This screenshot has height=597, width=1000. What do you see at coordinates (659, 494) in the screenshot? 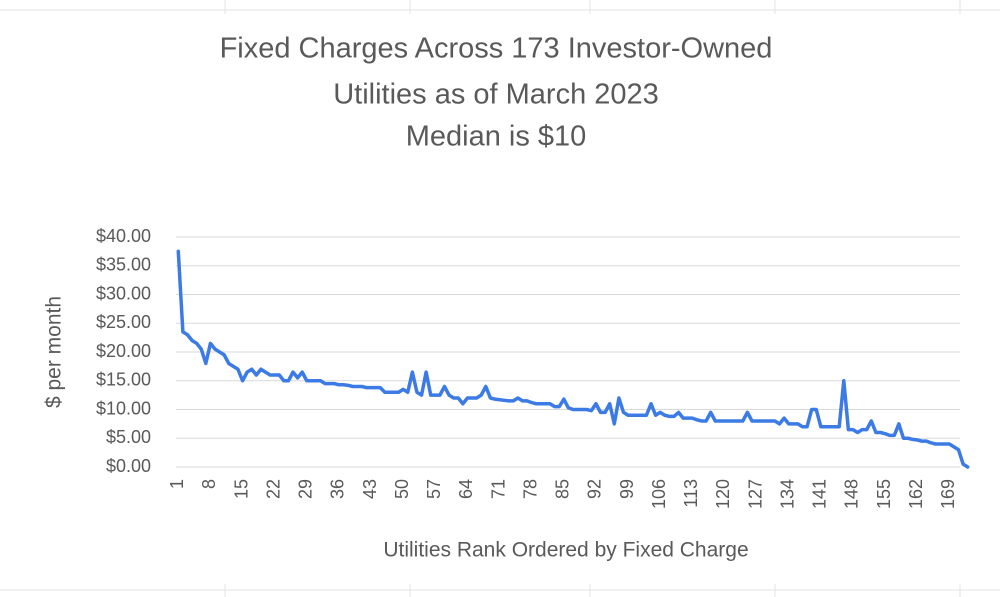
I see `x-tick-label: 106` at bounding box center [659, 494].